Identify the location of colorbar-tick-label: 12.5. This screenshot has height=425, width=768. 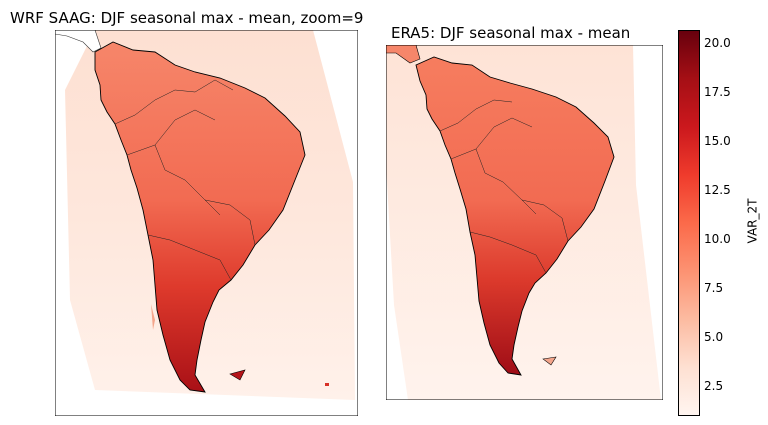
(717, 189).